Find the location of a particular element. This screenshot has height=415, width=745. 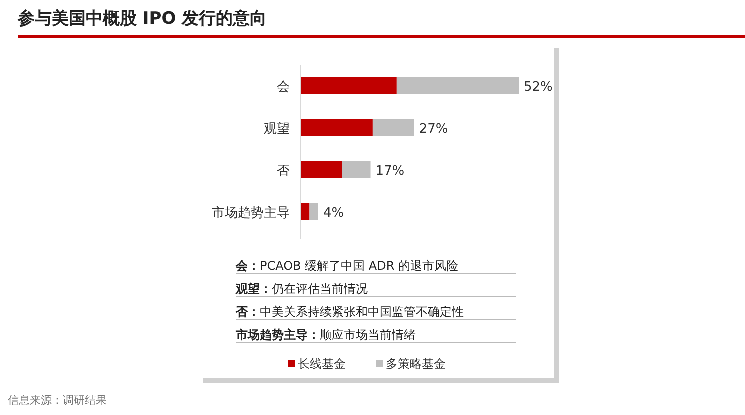

text: 信息来源：调研结果 is located at coordinates (57, 400).